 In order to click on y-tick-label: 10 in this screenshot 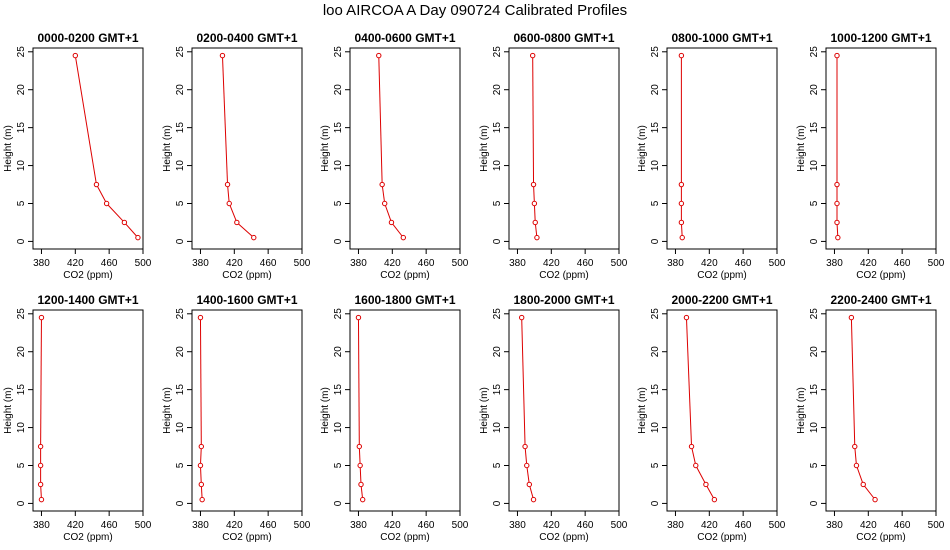, I will do `click(497, 428)`.